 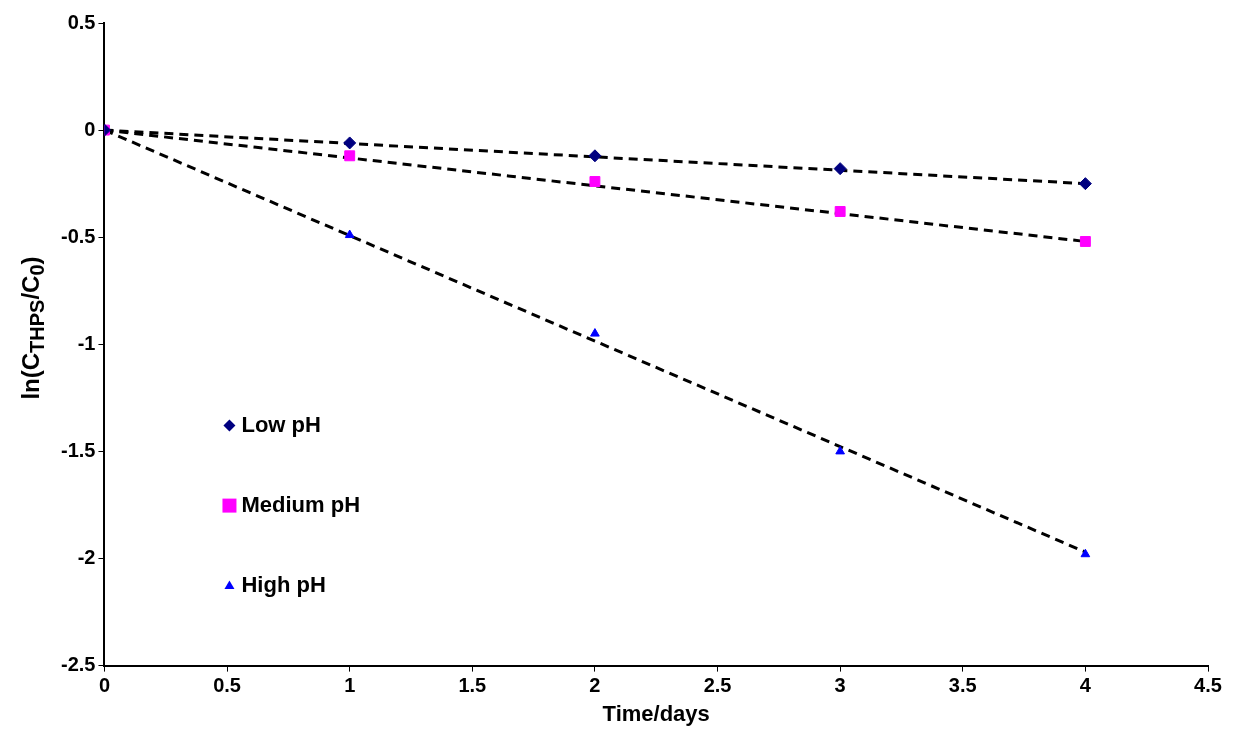 I want to click on y-tick-label: -1, so click(x=86, y=342).